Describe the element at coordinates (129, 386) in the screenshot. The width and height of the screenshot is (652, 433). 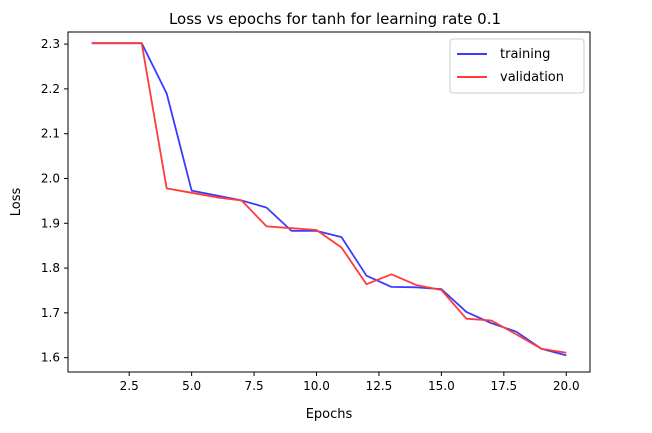
I see `x-tick-label: 2.5` at that location.